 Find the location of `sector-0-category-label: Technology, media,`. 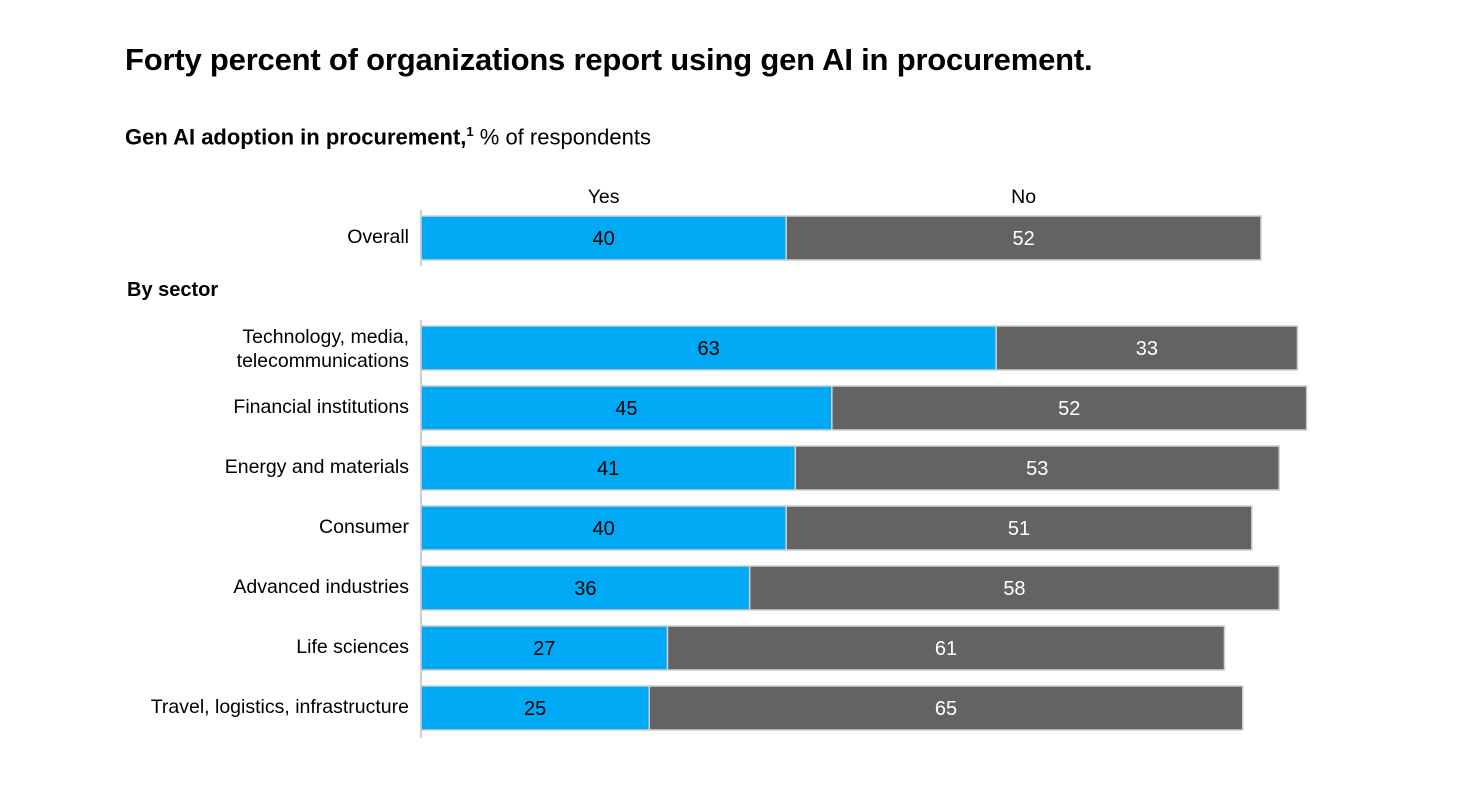

sector-0-category-label: Technology, media, is located at coordinates (325, 337).